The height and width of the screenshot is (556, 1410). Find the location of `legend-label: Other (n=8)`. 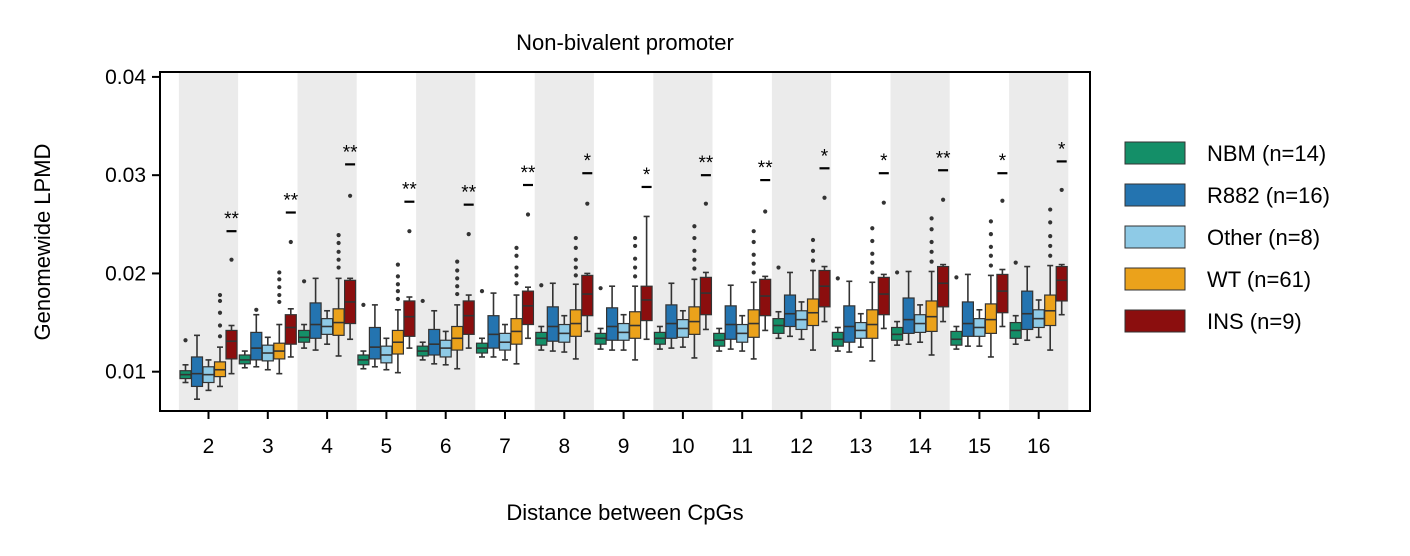

legend-label: Other (n=8) is located at coordinates (1263, 237).